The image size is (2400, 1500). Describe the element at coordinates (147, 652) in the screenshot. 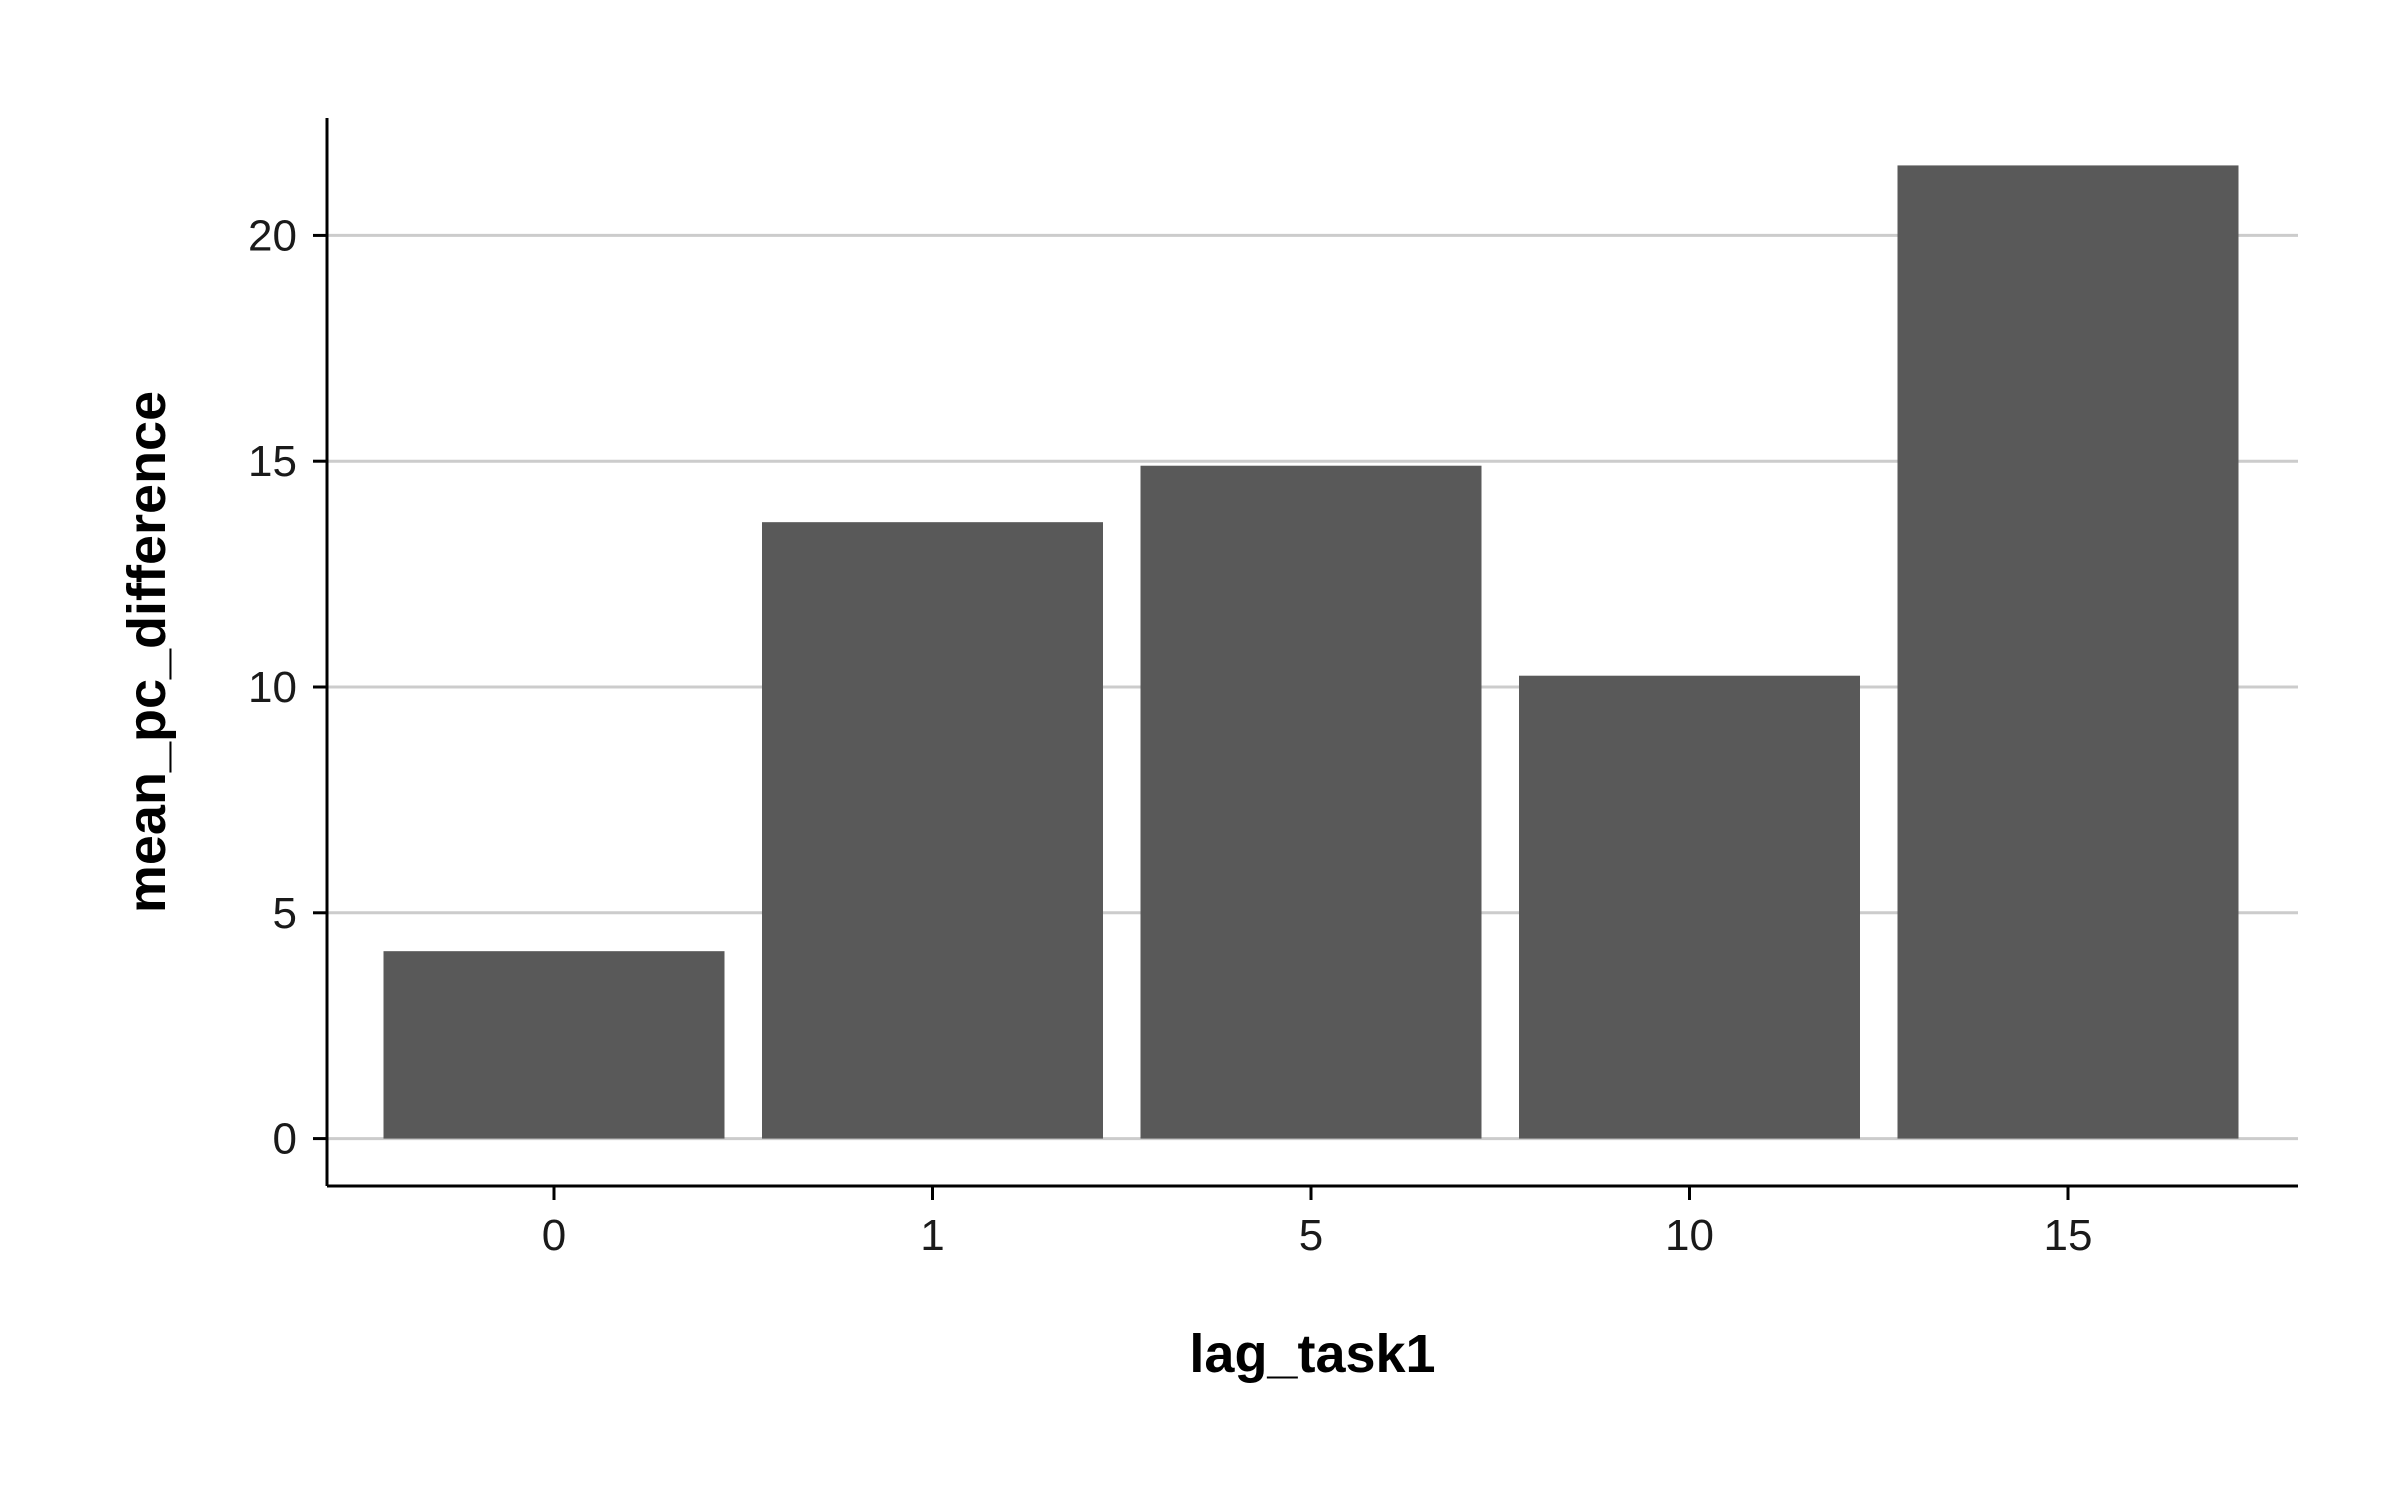

I see `y-axis-title: mean_pc_difference` at that location.